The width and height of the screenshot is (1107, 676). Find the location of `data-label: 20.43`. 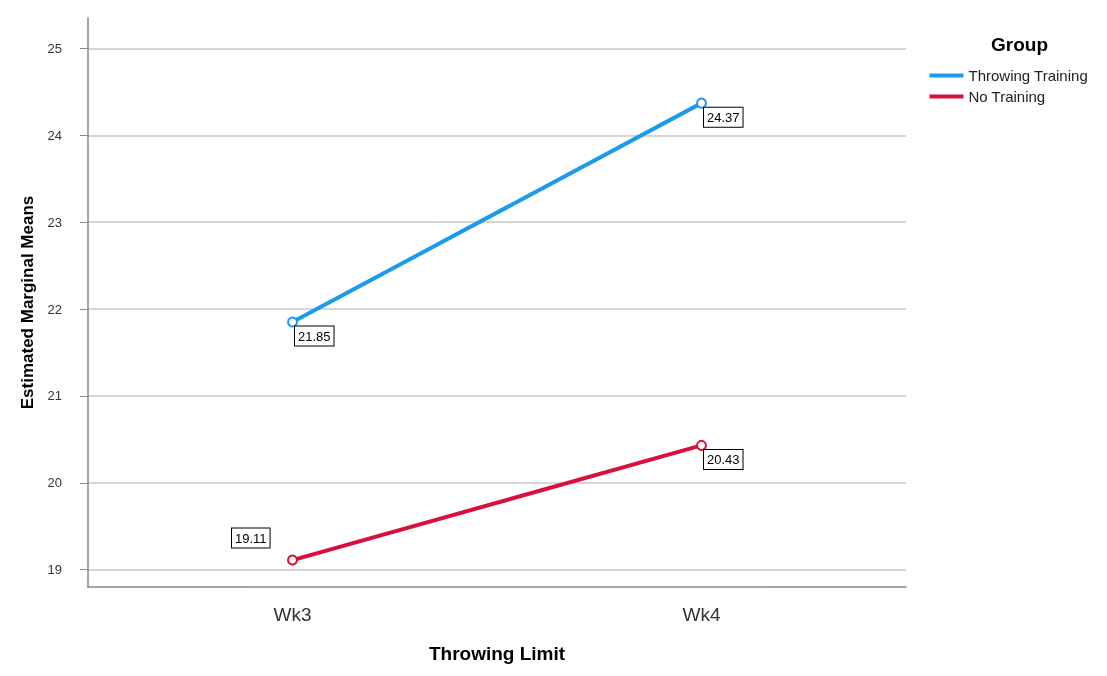

data-label: 20.43 is located at coordinates (723, 459).